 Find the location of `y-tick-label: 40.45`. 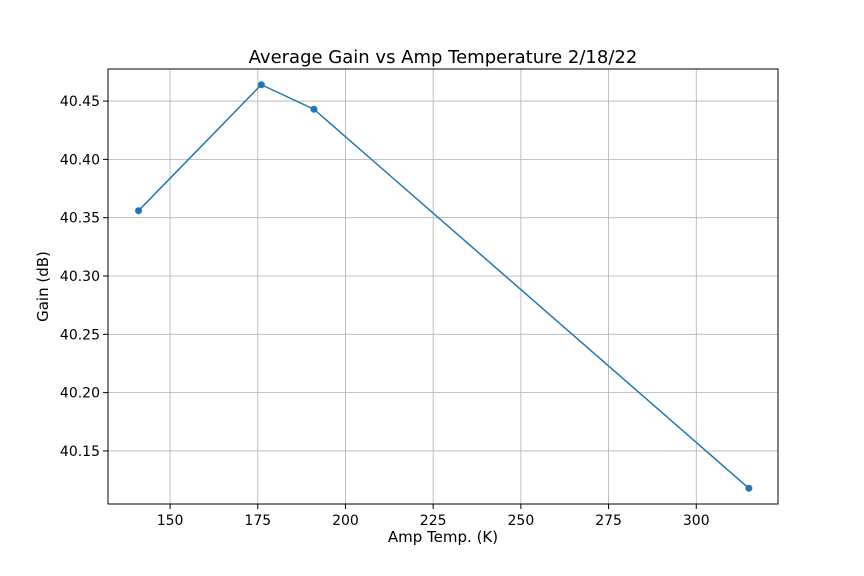

y-tick-label: 40.45 is located at coordinates (80, 102).